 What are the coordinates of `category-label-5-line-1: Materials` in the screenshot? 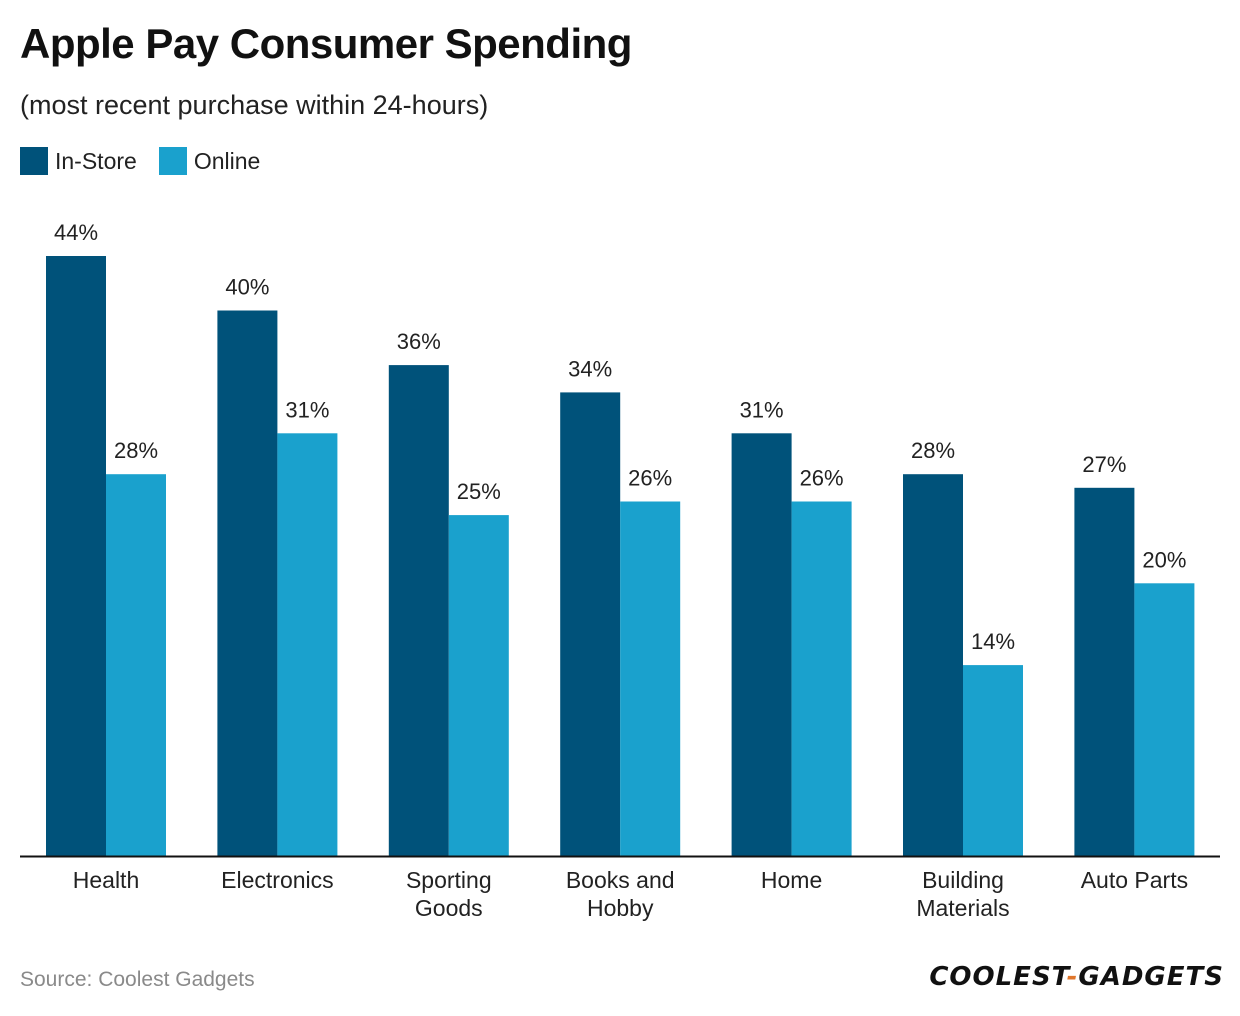 It's located at (962, 908).